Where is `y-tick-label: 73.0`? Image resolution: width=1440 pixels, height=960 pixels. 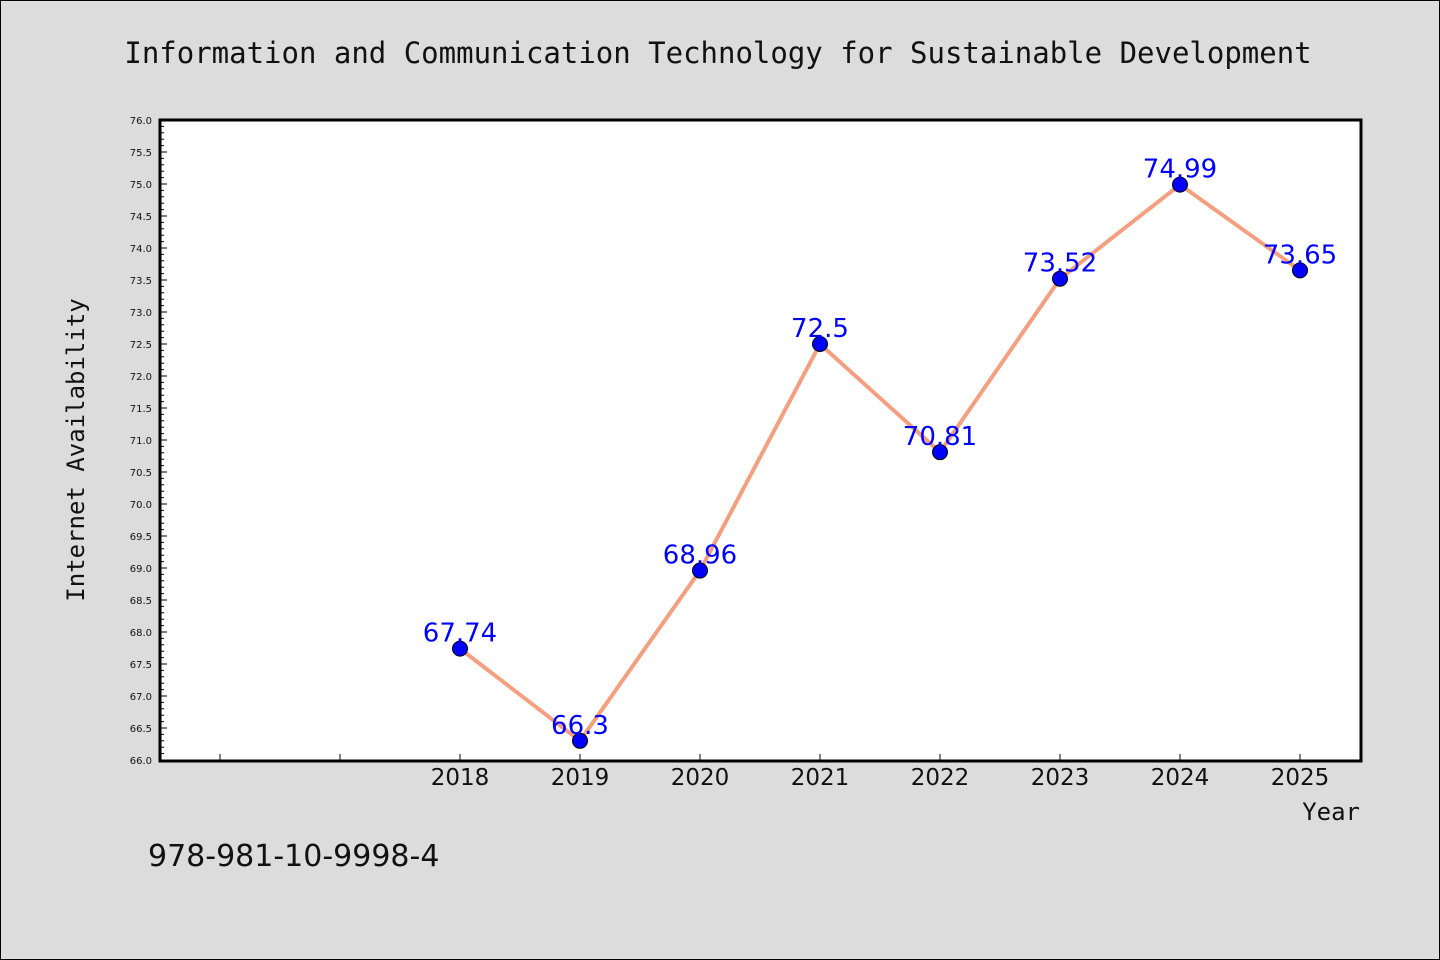 y-tick-label: 73.0 is located at coordinates (141, 313).